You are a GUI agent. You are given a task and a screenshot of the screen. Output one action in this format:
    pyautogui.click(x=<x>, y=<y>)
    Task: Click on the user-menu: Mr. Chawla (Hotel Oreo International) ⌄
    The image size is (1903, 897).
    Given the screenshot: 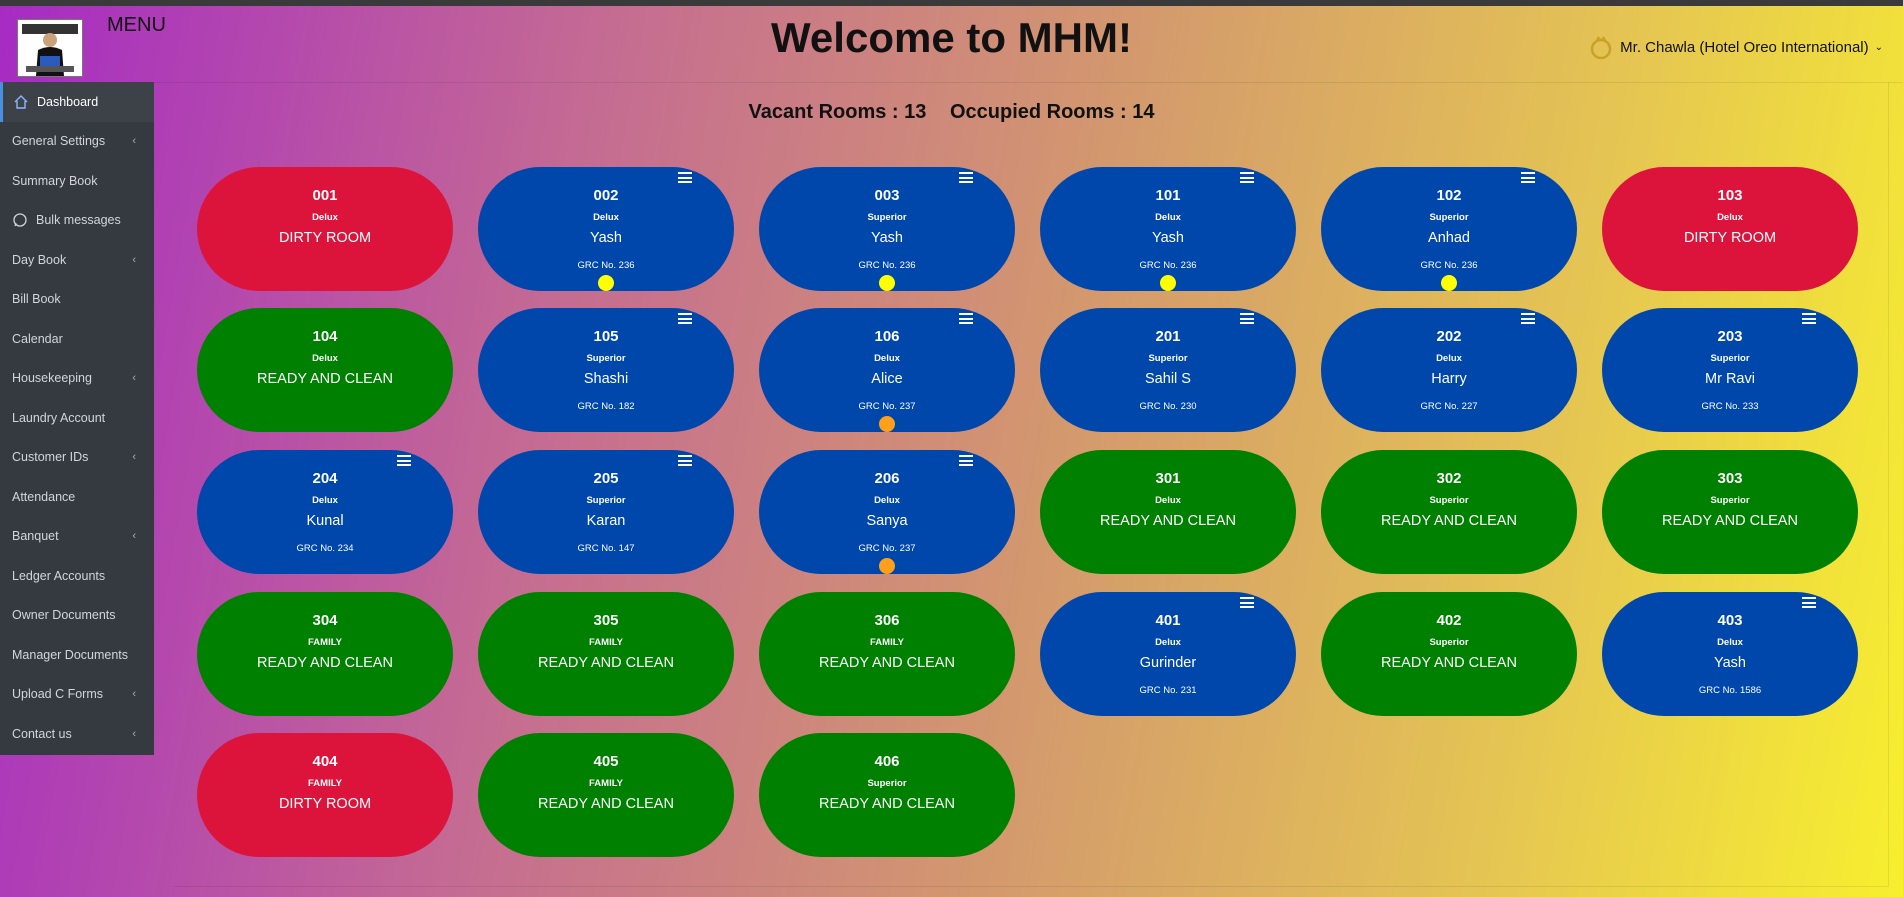 What is the action you would take?
    pyautogui.click(x=1735, y=47)
    